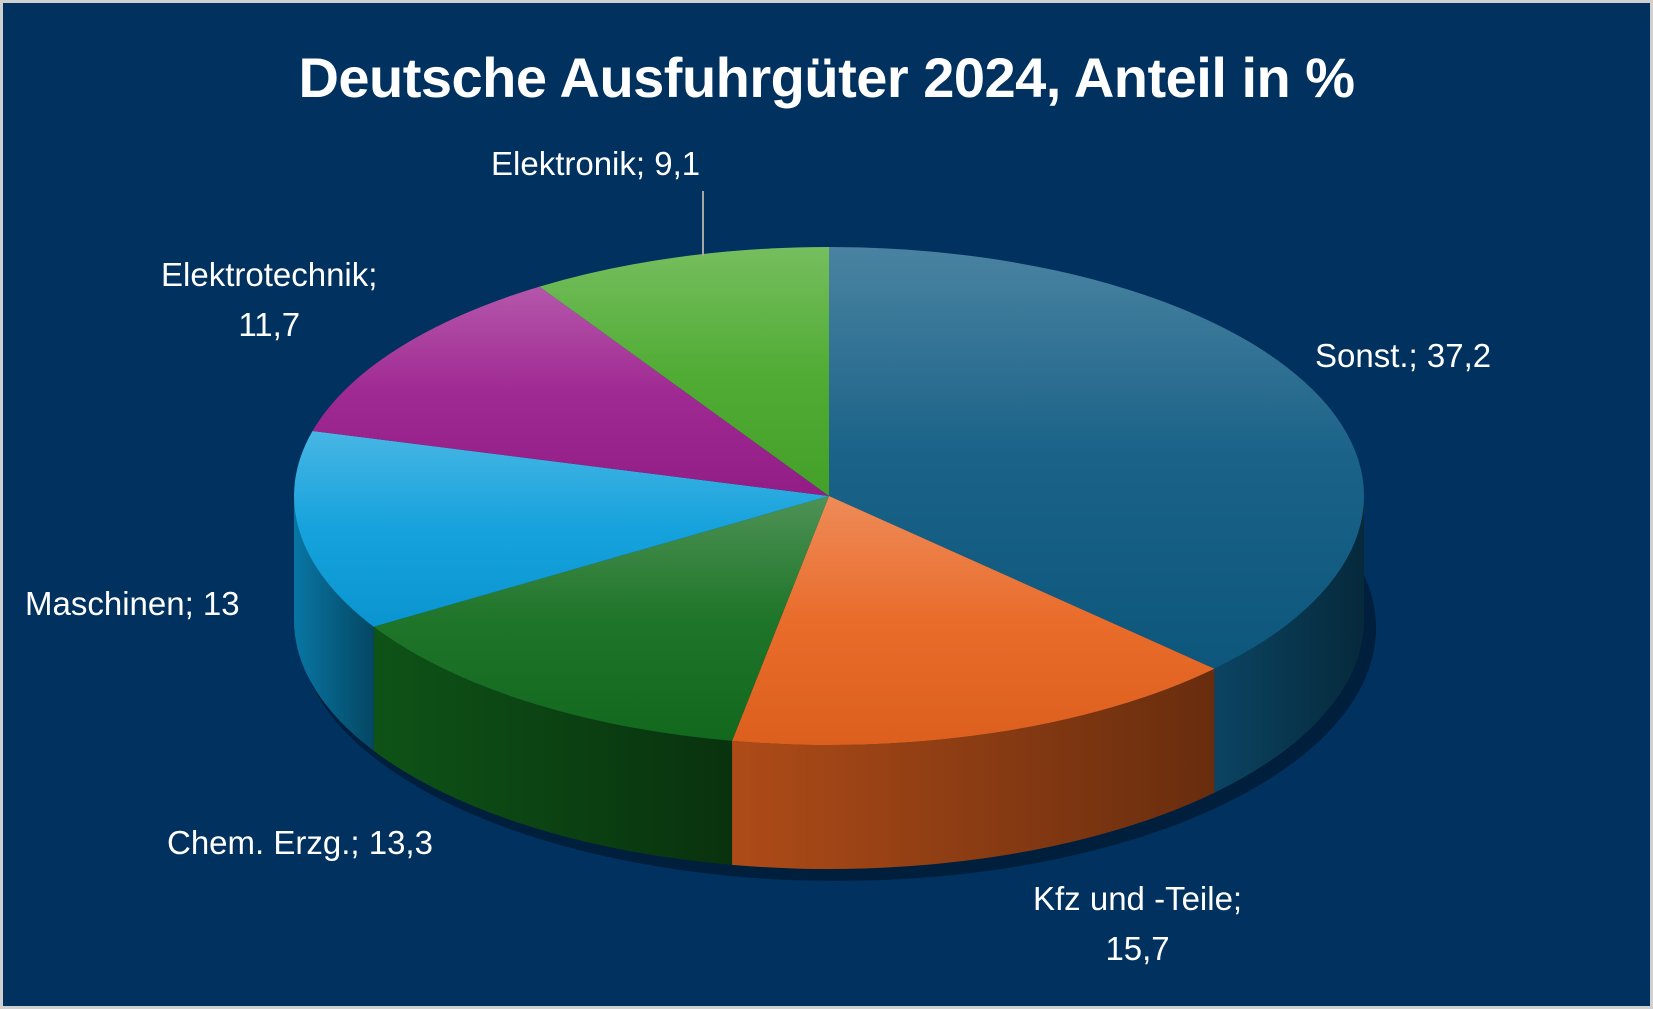  I want to click on label-elektrotechnik-line2: 11,7, so click(269, 324).